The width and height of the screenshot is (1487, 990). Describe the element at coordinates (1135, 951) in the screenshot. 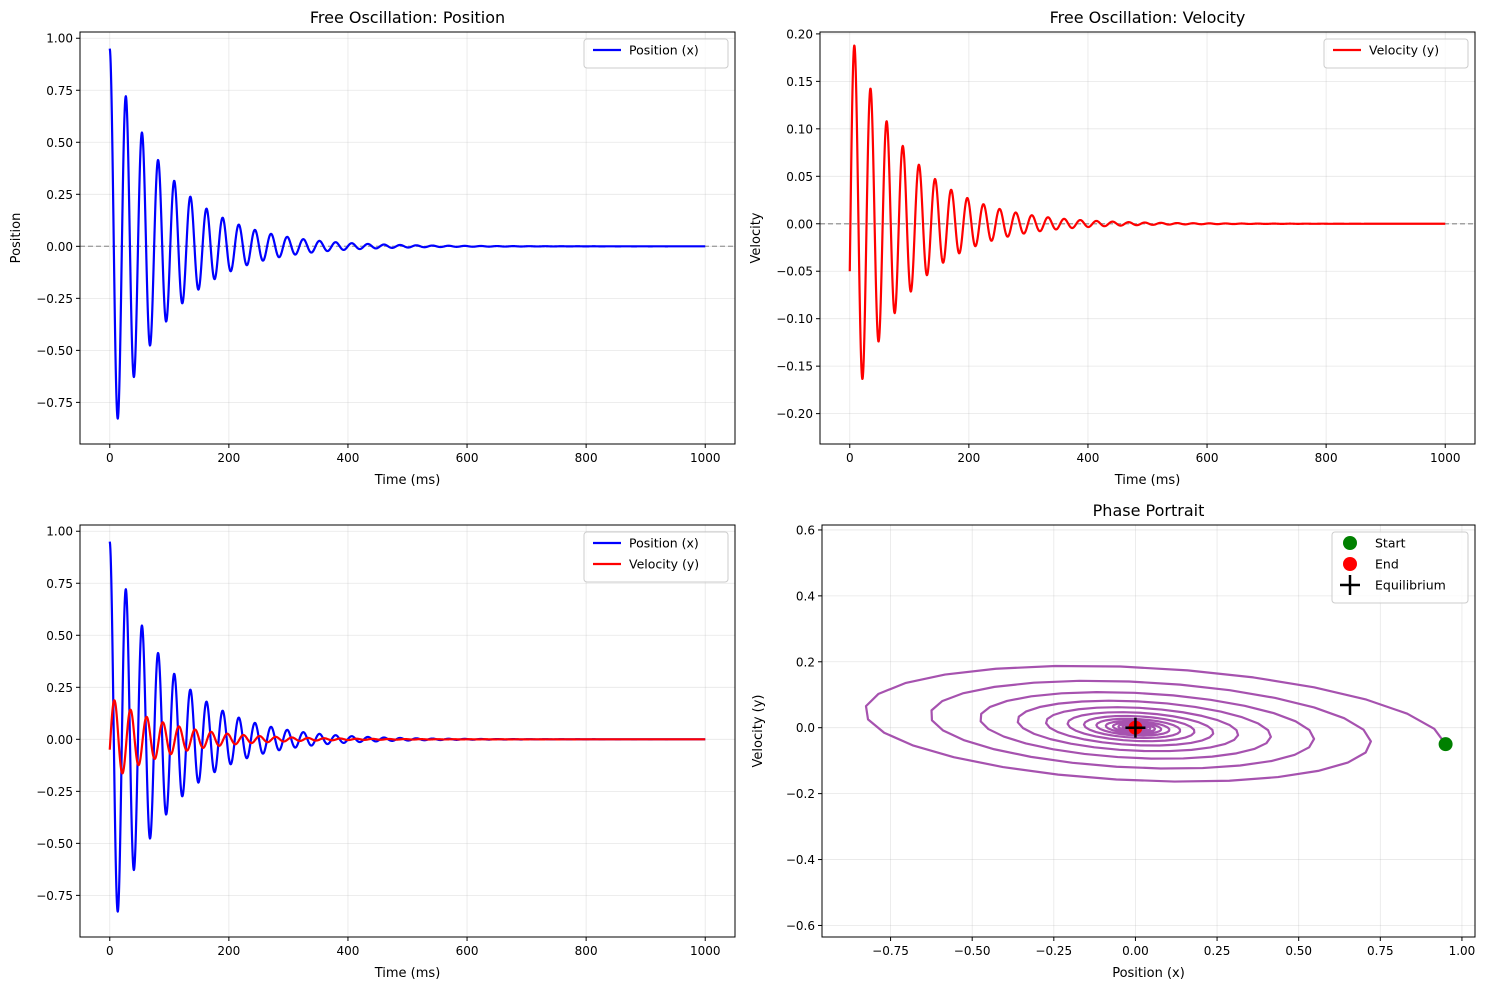

I see `x-tick-label: 0.00` at that location.